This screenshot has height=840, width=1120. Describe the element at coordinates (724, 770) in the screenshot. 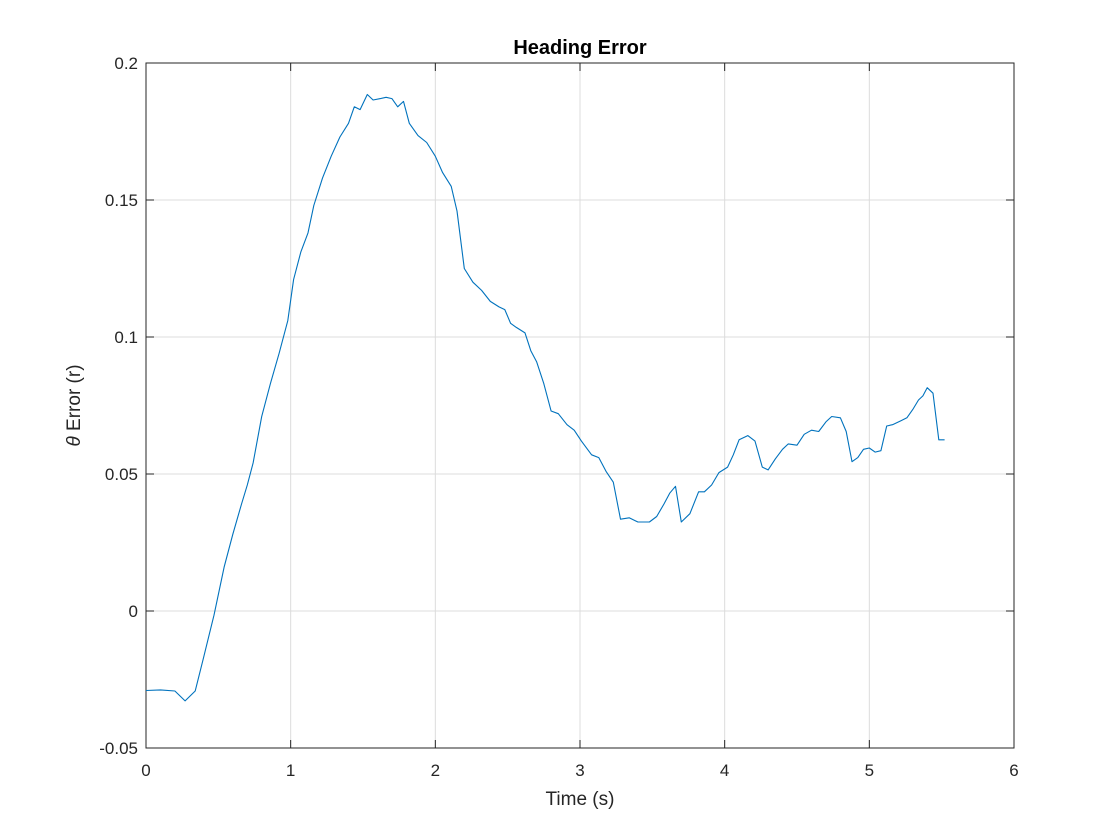

I see `x-tick-label: 4` at that location.